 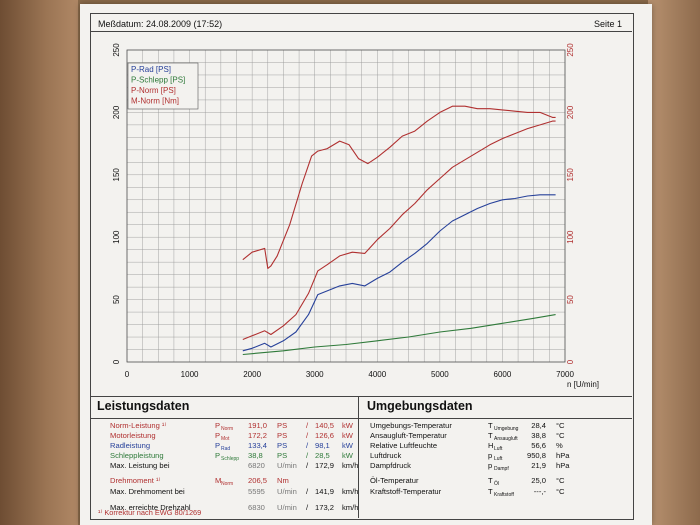 What do you see at coordinates (256, 507) in the screenshot?
I see `performance-value1: 6830` at bounding box center [256, 507].